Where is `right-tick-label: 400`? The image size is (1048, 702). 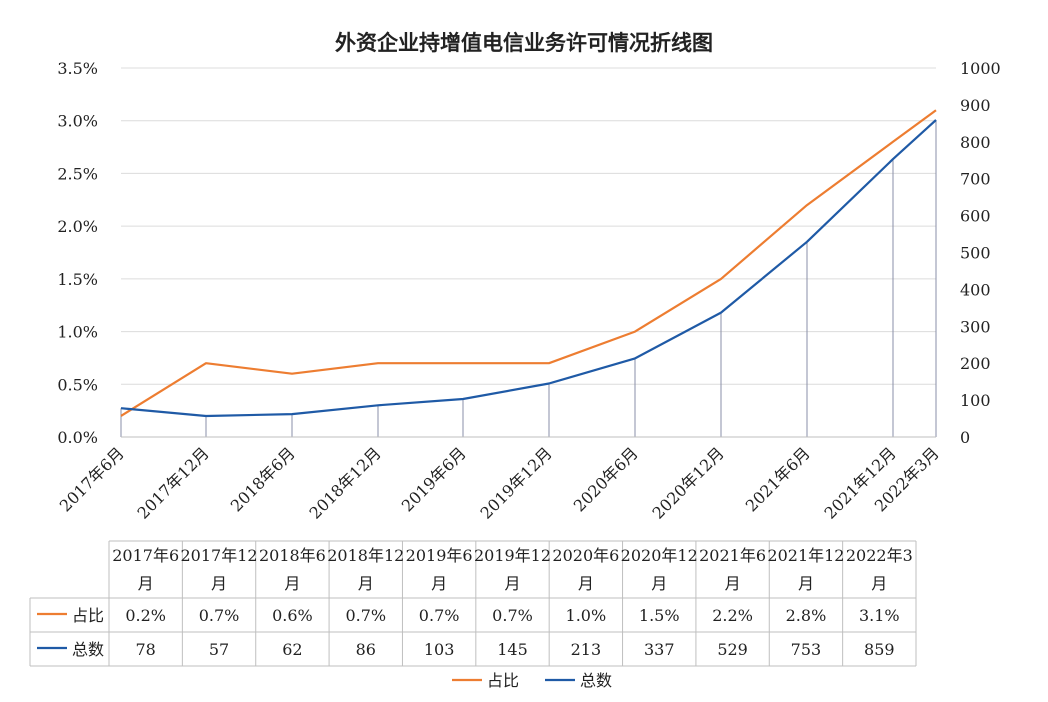 right-tick-label: 400 is located at coordinates (975, 289).